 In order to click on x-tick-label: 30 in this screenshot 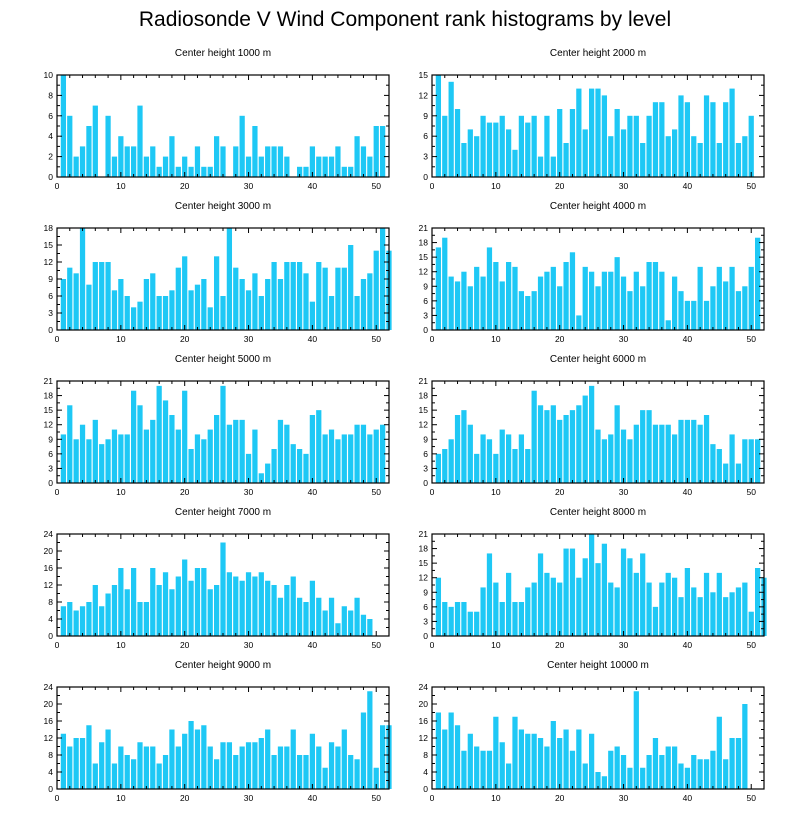, I will do `click(249, 492)`.